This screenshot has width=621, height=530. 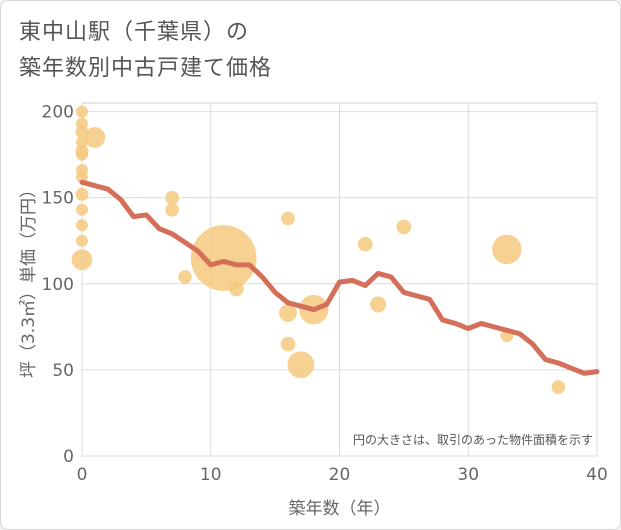 I want to click on bubble-size-note: 円の大きさは、取引のあった物件面積を示す, so click(x=473, y=439).